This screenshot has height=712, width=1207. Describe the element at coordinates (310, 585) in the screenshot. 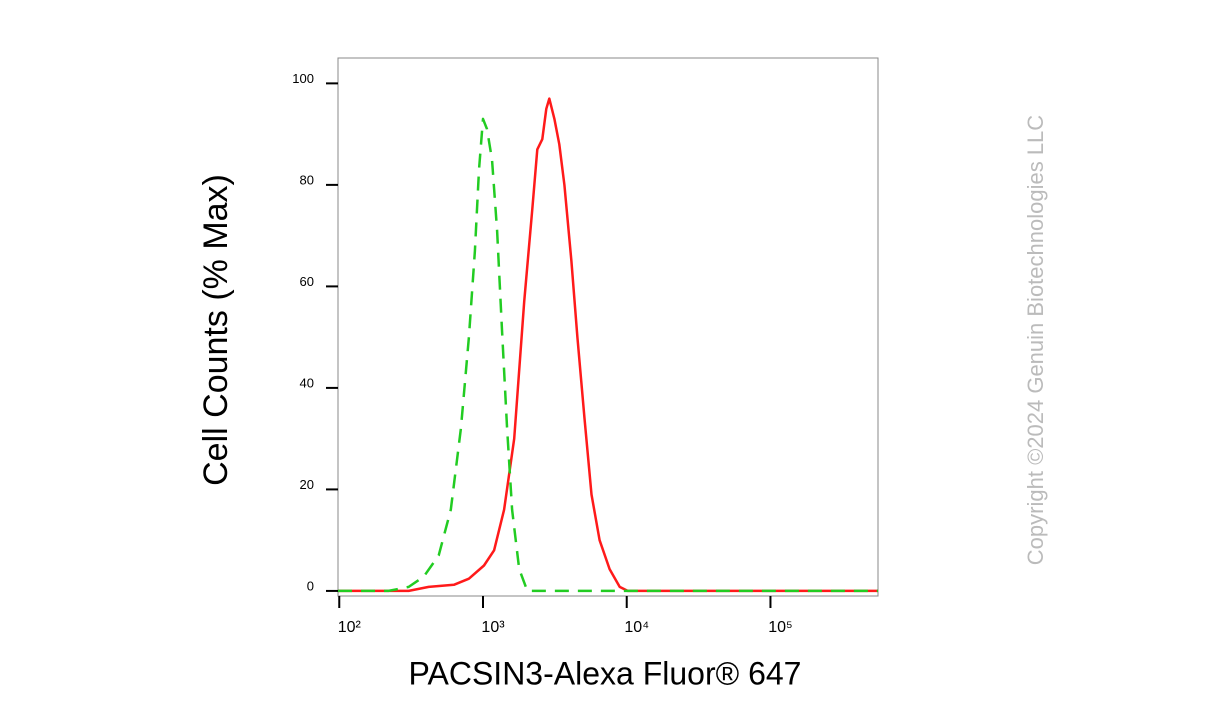

I see `y-tick-label: 0` at that location.